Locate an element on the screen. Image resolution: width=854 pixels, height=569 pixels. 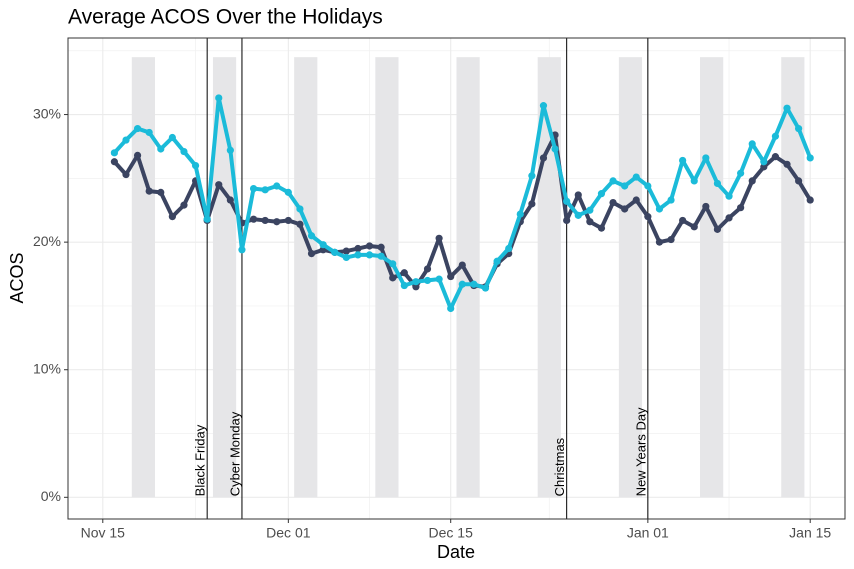
x-tick-label: Jan 01 is located at coordinates (648, 533).